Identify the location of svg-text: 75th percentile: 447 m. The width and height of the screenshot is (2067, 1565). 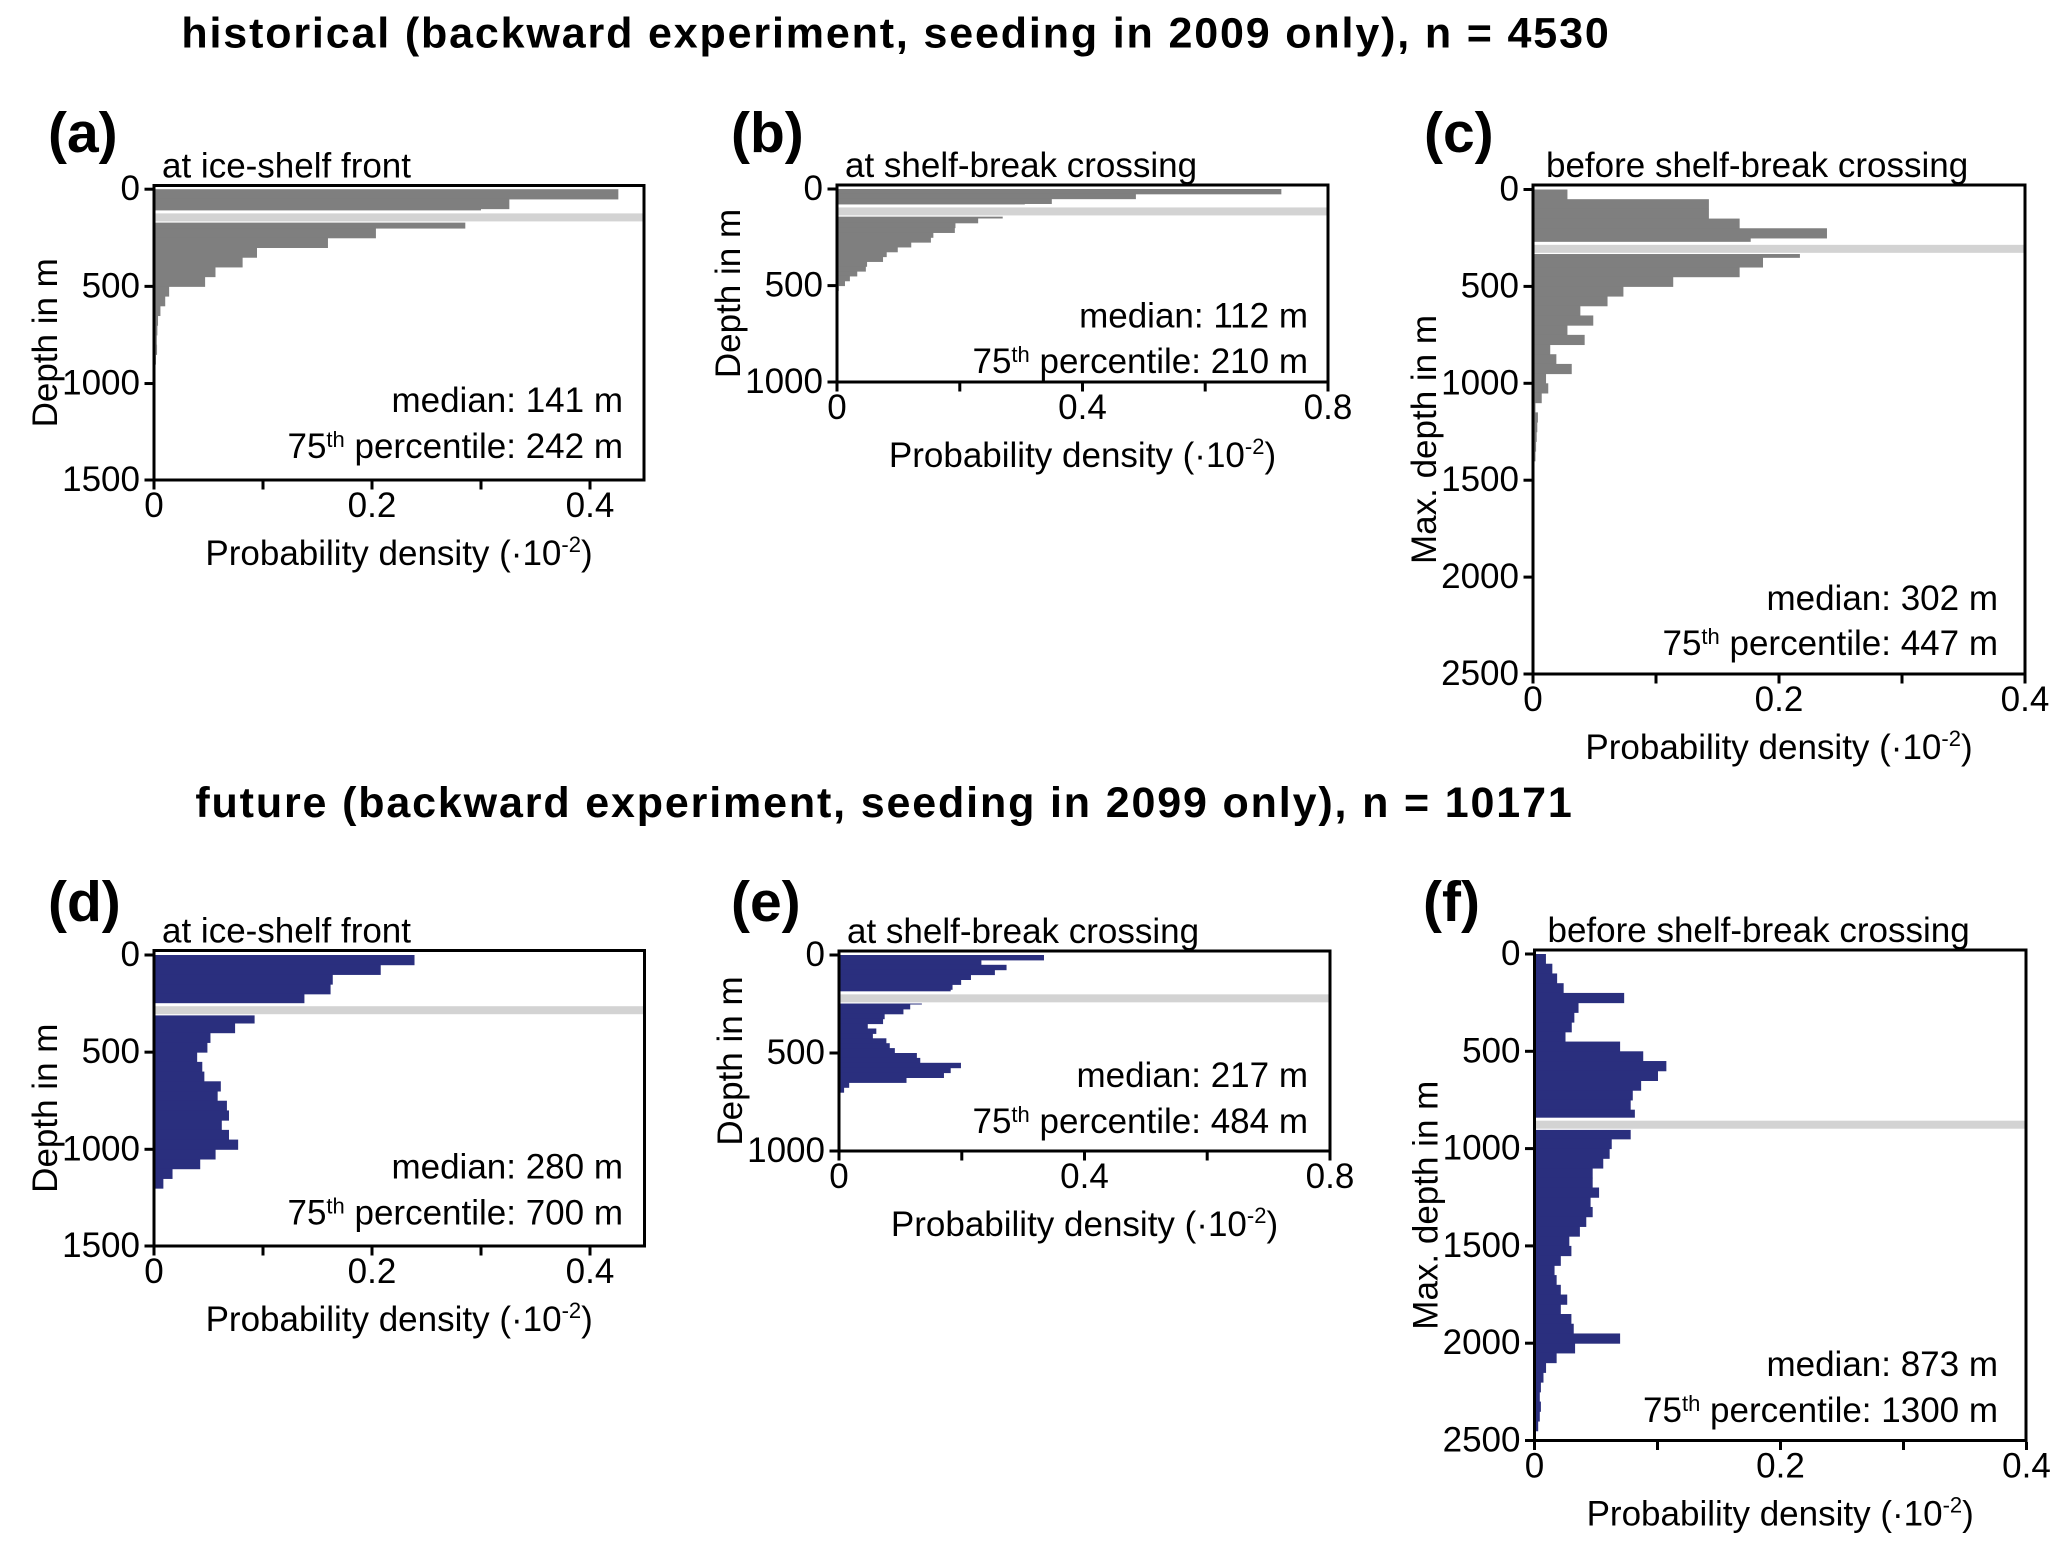
(1830, 643).